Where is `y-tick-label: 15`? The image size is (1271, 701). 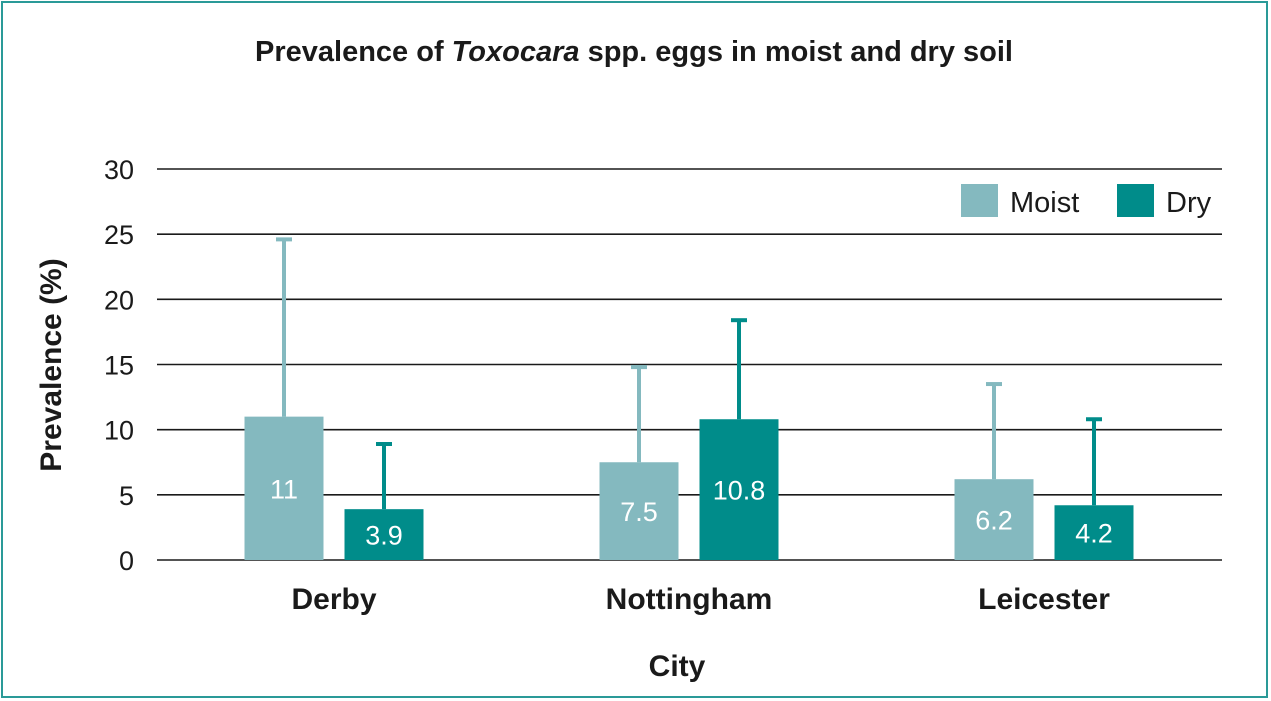
y-tick-label: 15 is located at coordinates (119, 366).